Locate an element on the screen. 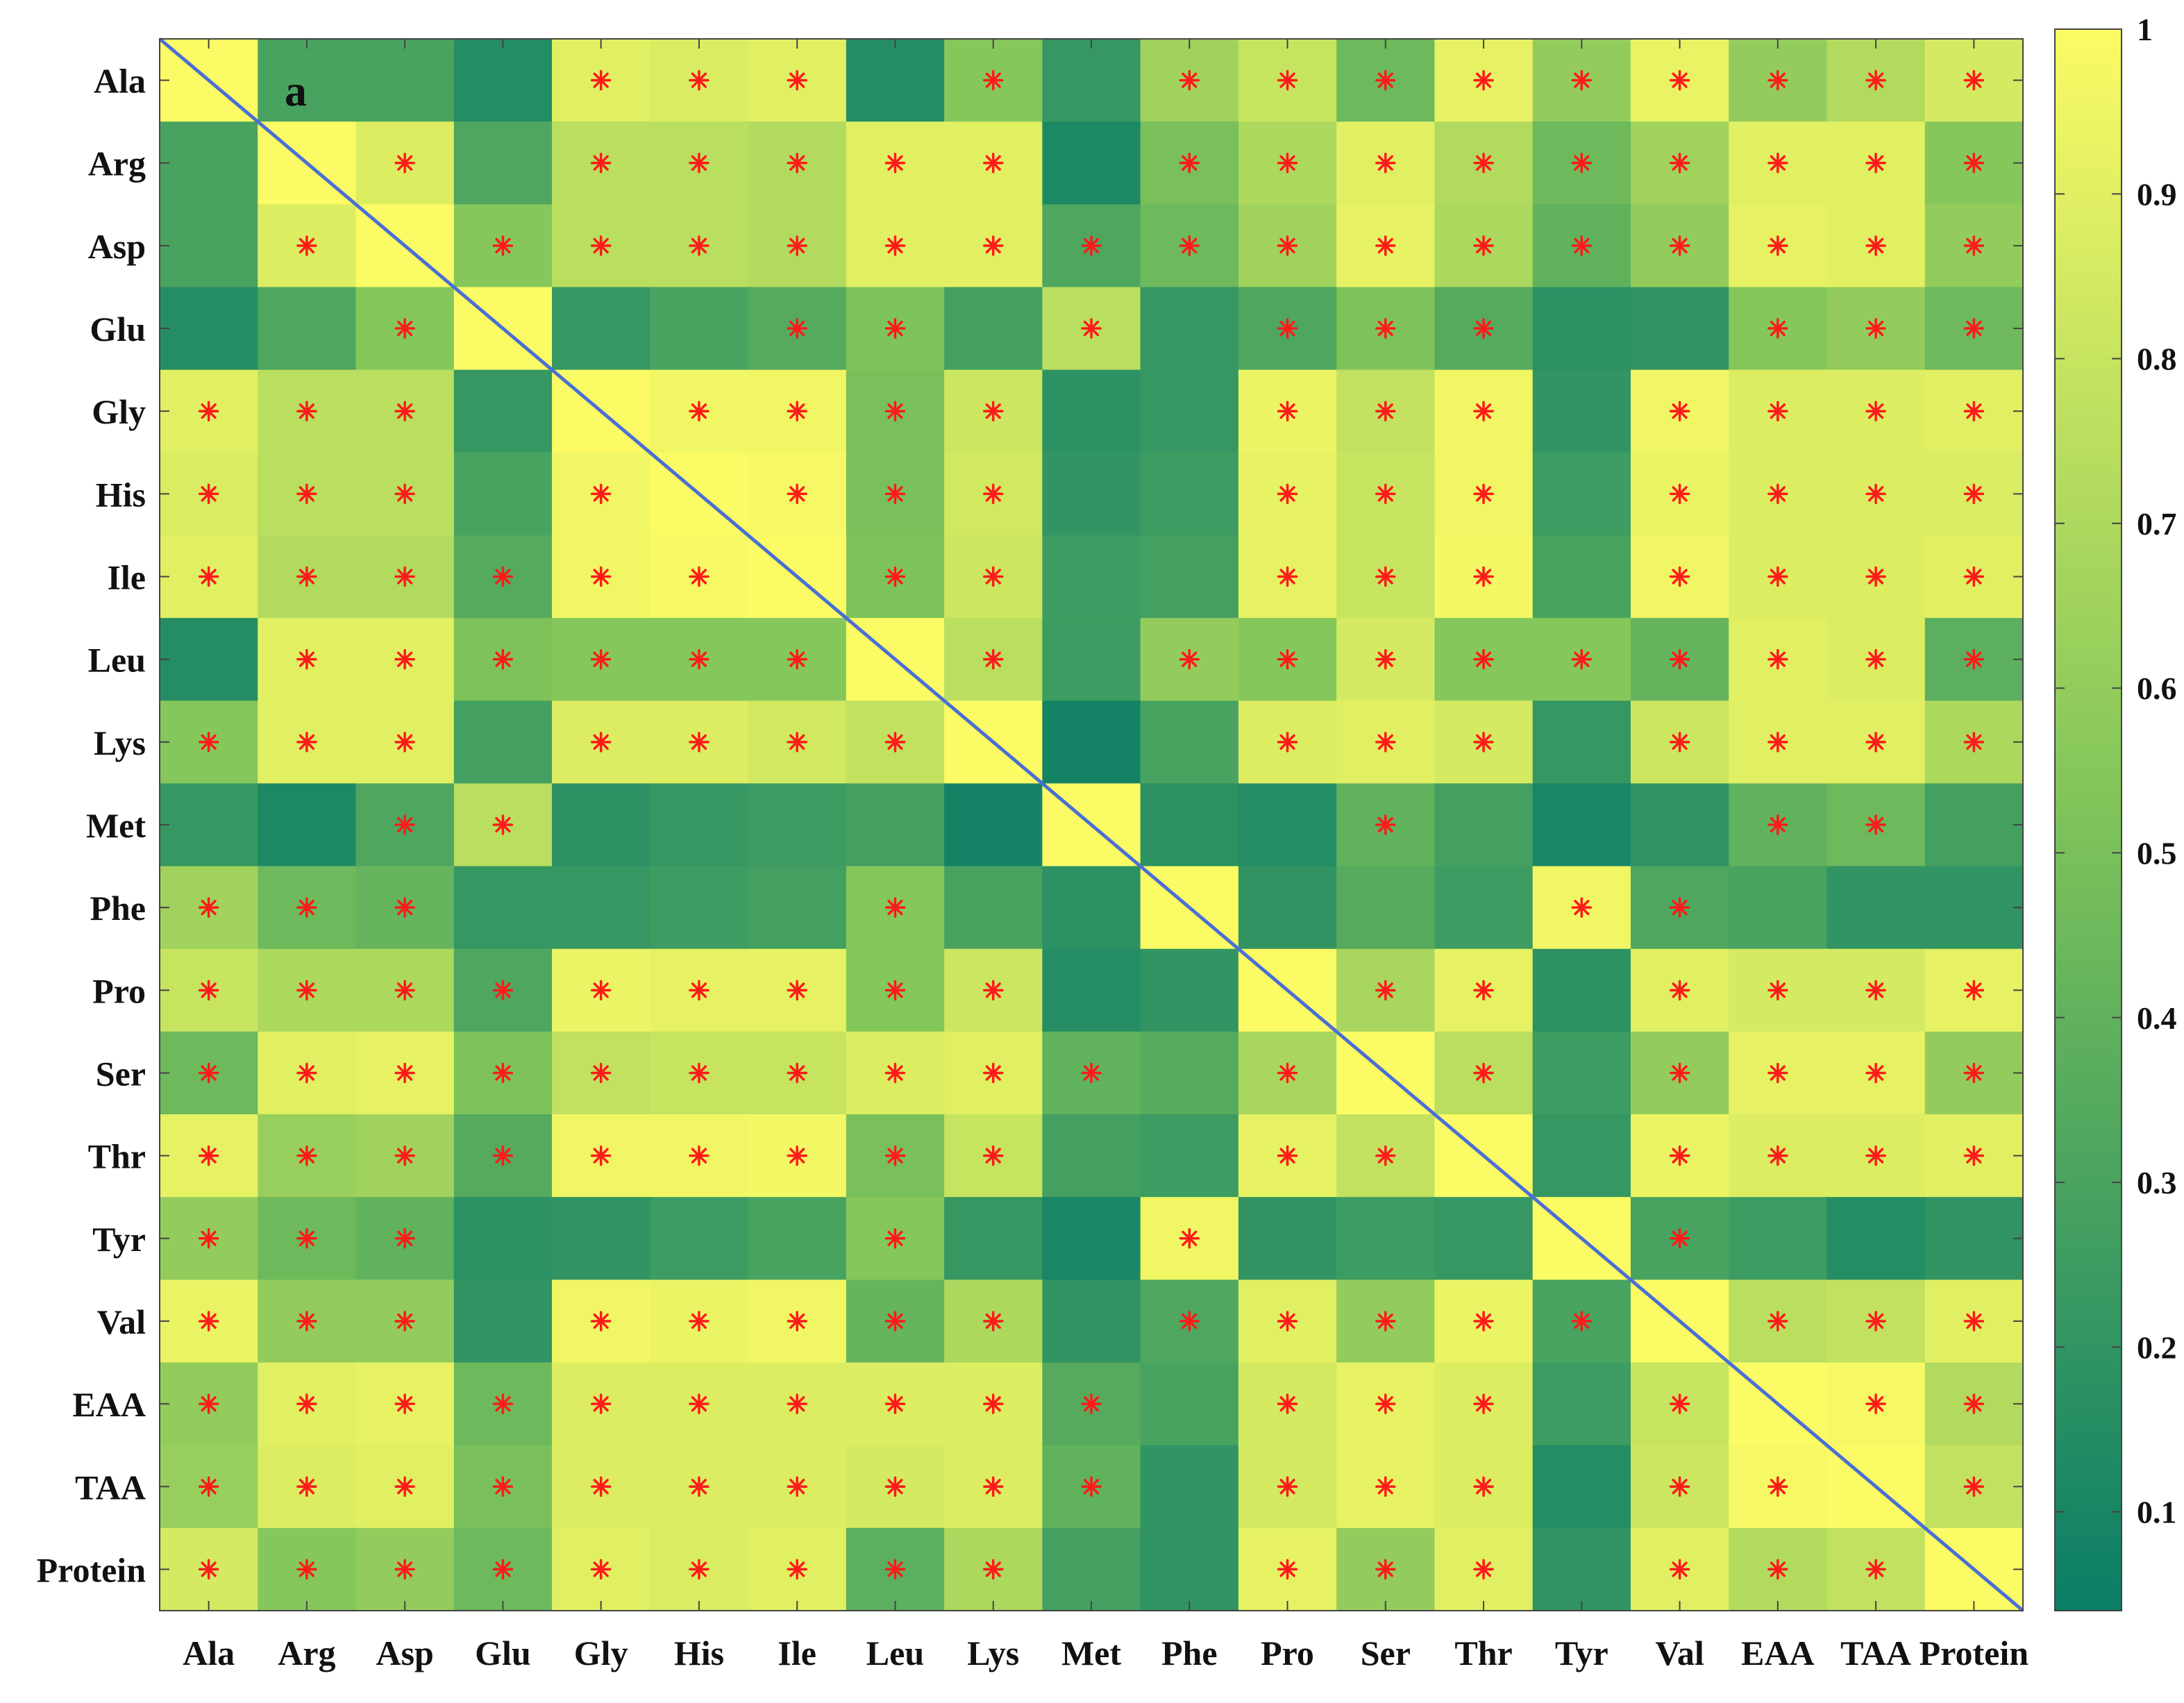 This screenshot has width=2184, height=1703. significance-star-his-eaa is located at coordinates (1777, 494).